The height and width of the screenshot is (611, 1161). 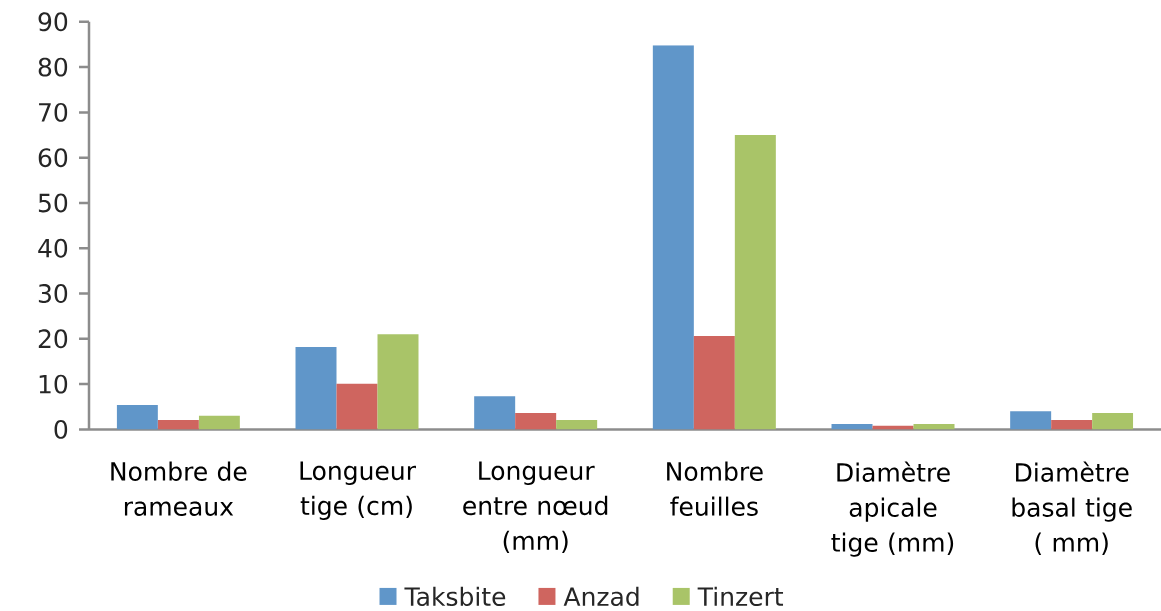 I want to click on legend-label: Taksbite, so click(x=455, y=596).